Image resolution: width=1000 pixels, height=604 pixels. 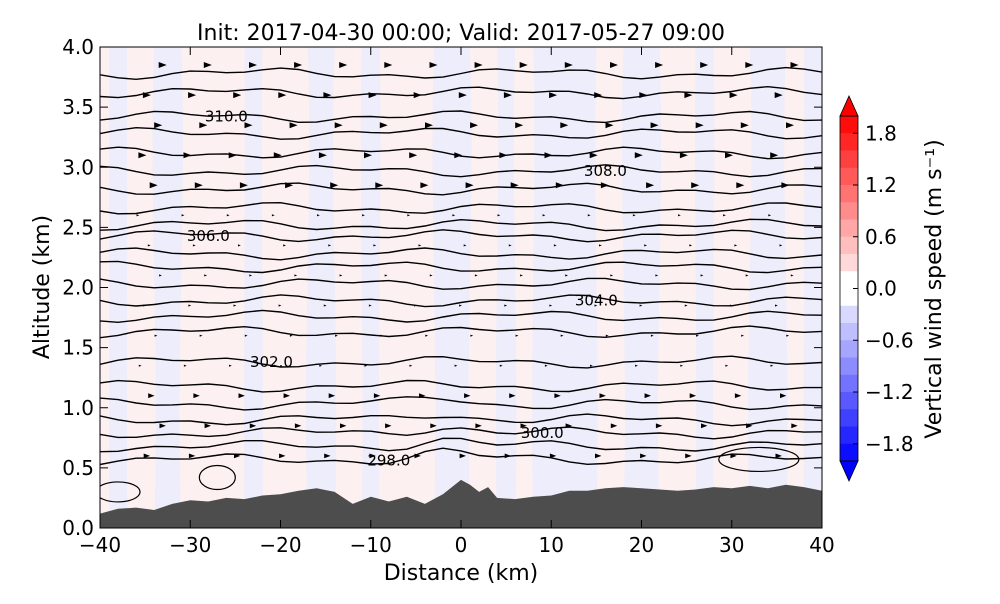 I want to click on y-tick-label: 0.0, so click(x=78, y=528).